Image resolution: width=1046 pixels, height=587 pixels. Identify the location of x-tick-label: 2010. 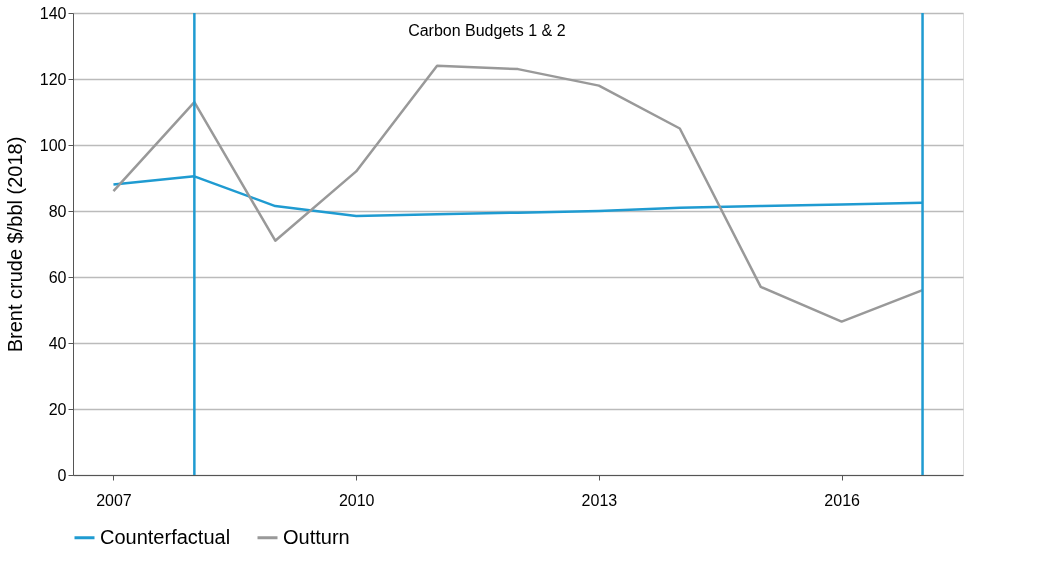
(356, 500).